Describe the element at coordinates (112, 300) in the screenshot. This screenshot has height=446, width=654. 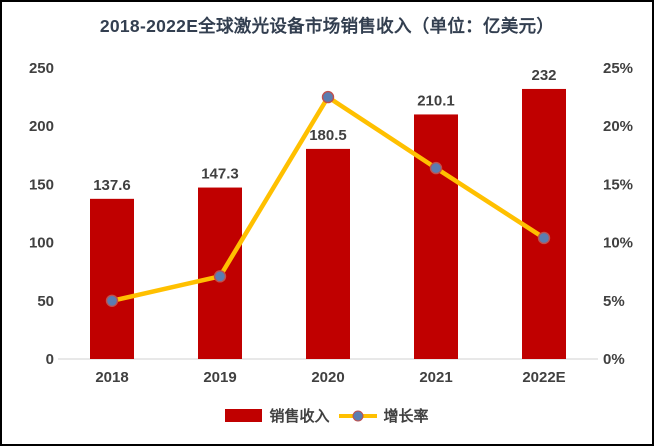
I see `growth-marker-2018` at that location.